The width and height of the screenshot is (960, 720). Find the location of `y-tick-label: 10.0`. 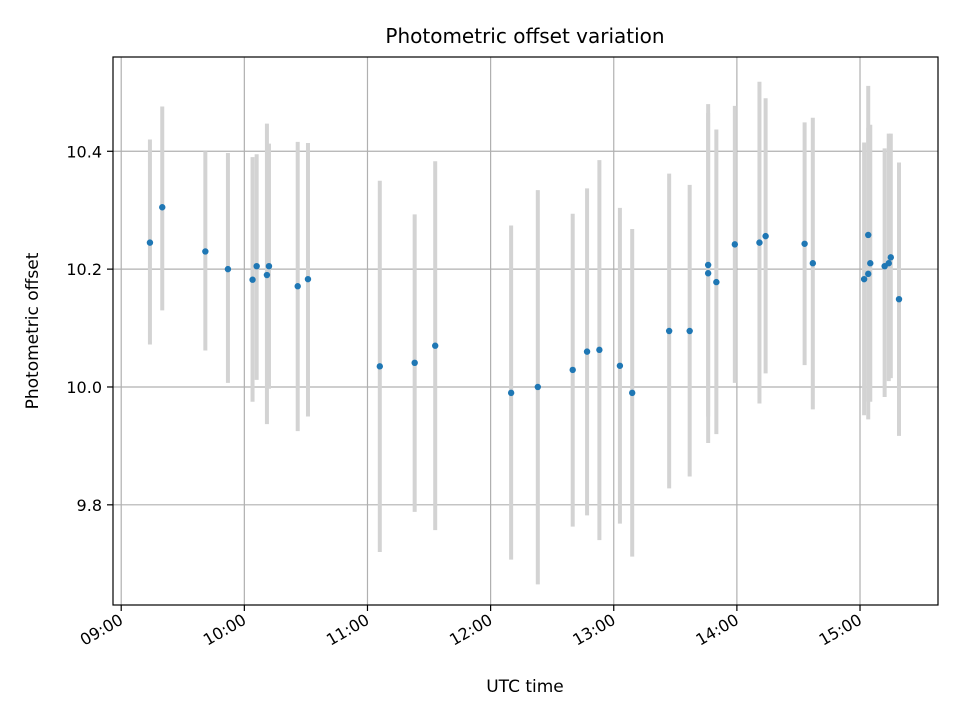

y-tick-label: 10.0 is located at coordinates (84, 387).